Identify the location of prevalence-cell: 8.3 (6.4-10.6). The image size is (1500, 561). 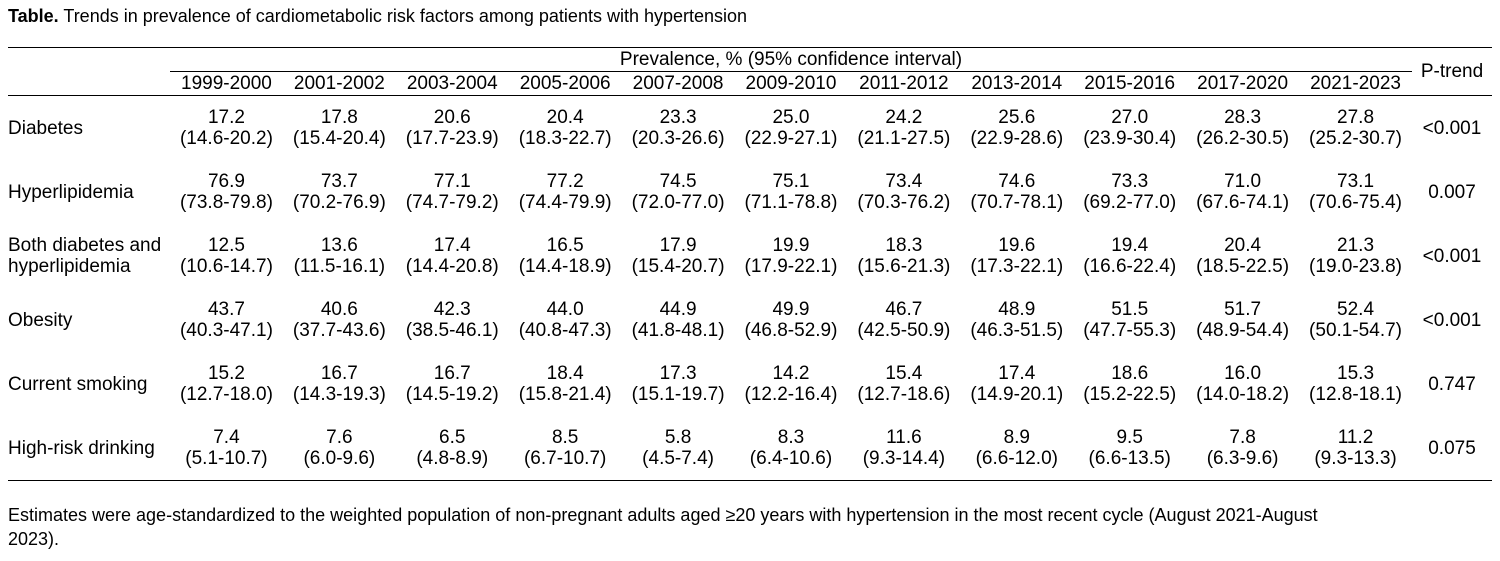
(791, 448).